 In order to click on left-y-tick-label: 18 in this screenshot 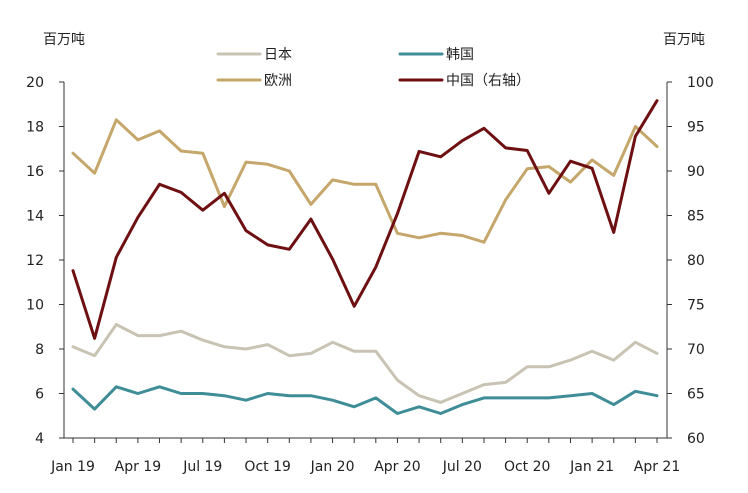, I will do `click(35, 128)`.